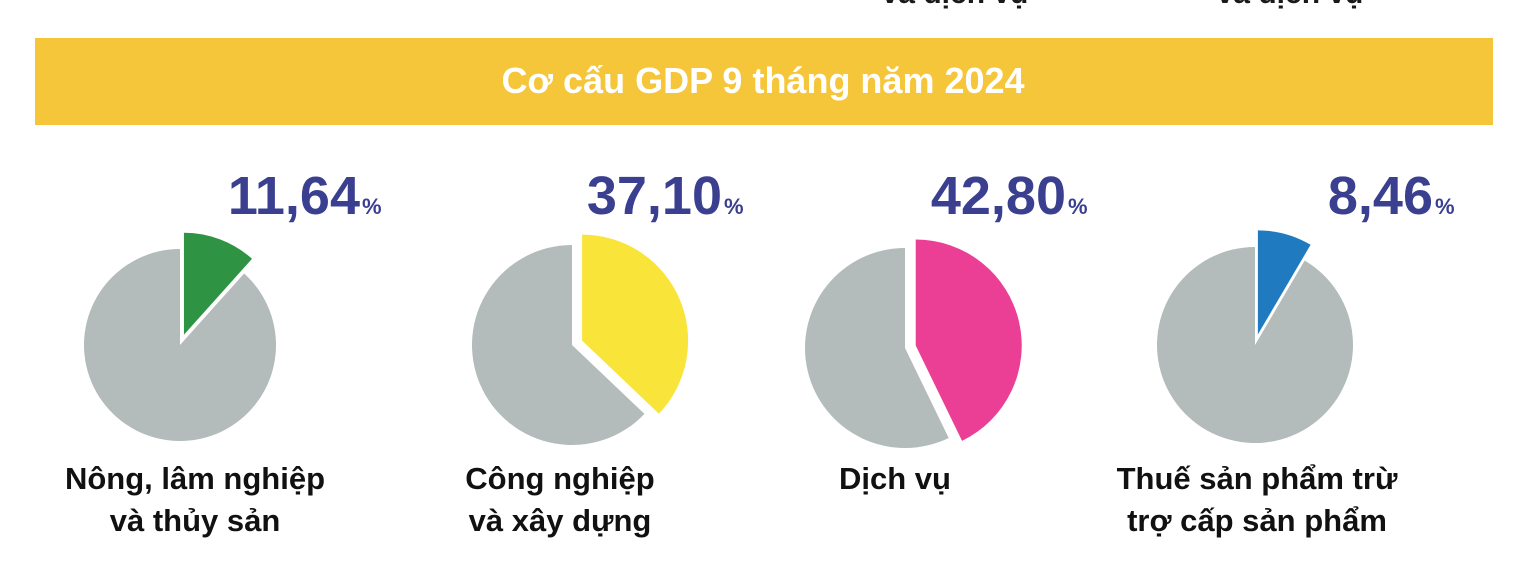  I want to click on category-label: trợ cấp sản phẩm, so click(1257, 520).